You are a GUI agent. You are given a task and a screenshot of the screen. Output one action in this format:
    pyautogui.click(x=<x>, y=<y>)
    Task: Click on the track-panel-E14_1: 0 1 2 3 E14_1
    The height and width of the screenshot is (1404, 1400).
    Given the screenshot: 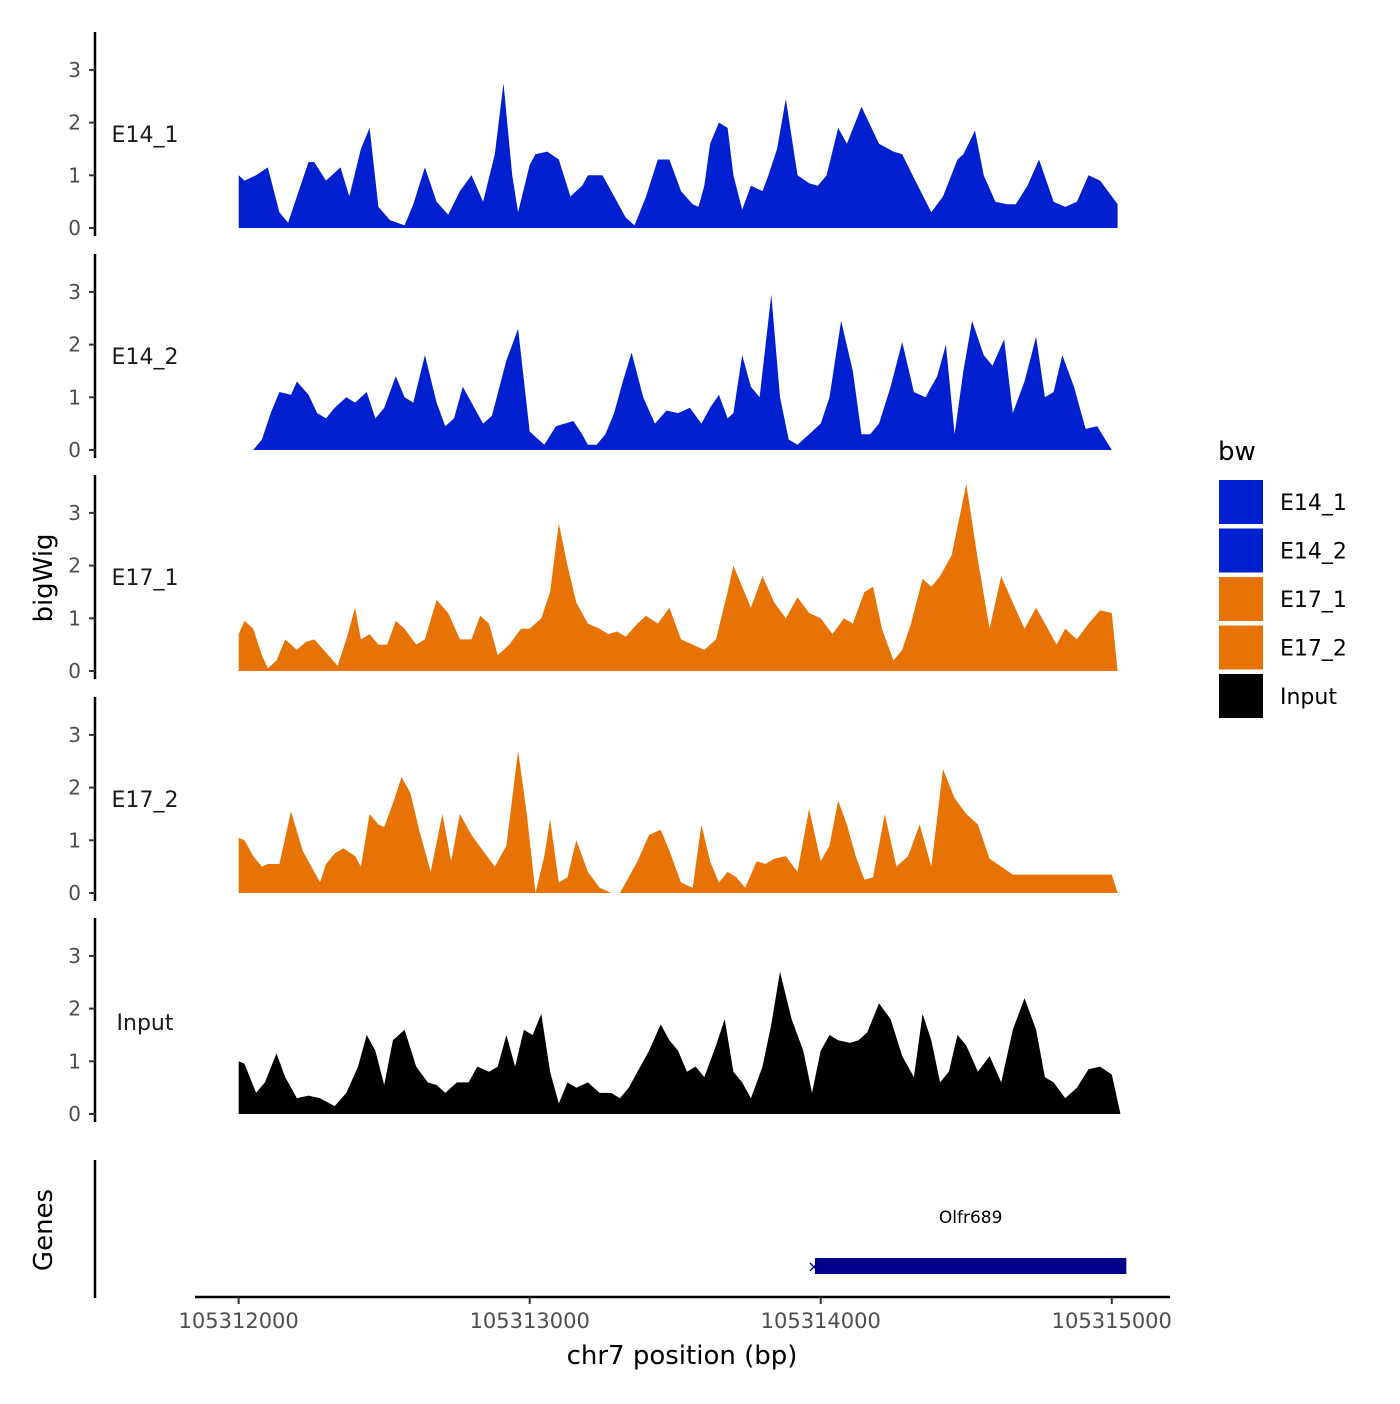 What is the action you would take?
    pyautogui.click(x=593, y=136)
    